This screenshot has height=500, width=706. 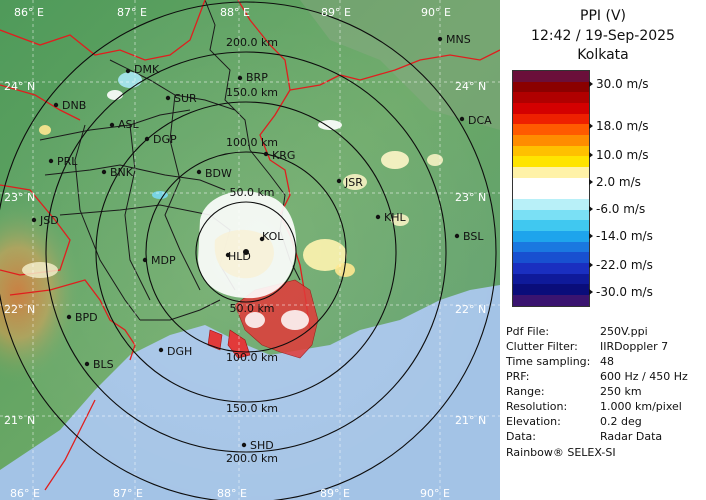 What do you see at coordinates (218, 173) in the screenshot?
I see `place-BDW: BDW` at bounding box center [218, 173].